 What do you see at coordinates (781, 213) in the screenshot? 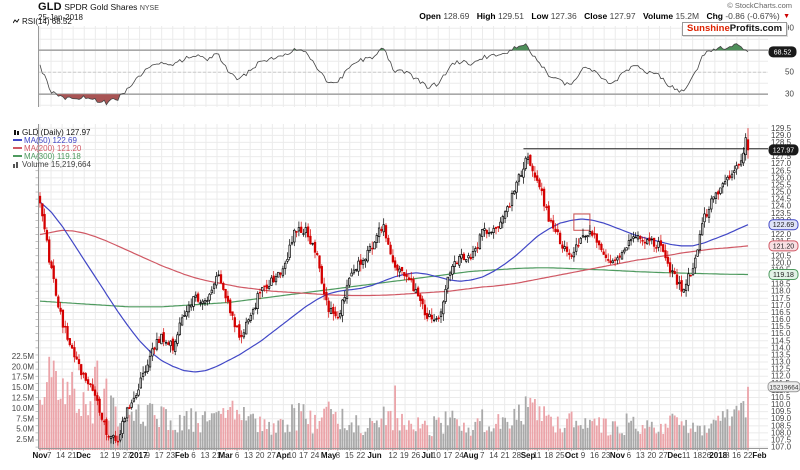
I see `svg-text: 123.5` at bounding box center [781, 213].